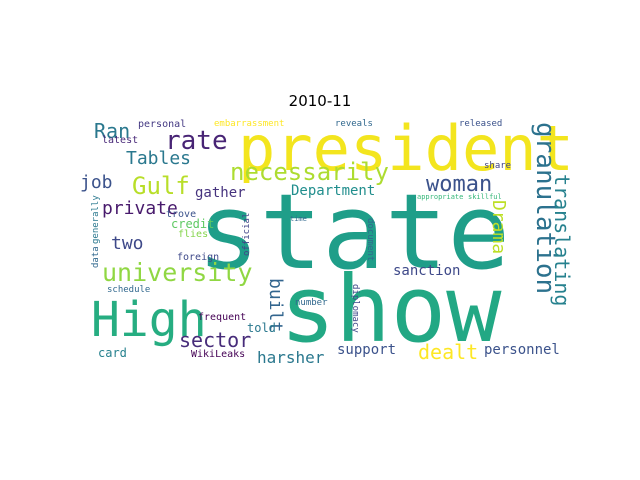  What do you see at coordinates (177, 272) in the screenshot?
I see `word-university: university` at bounding box center [177, 272].